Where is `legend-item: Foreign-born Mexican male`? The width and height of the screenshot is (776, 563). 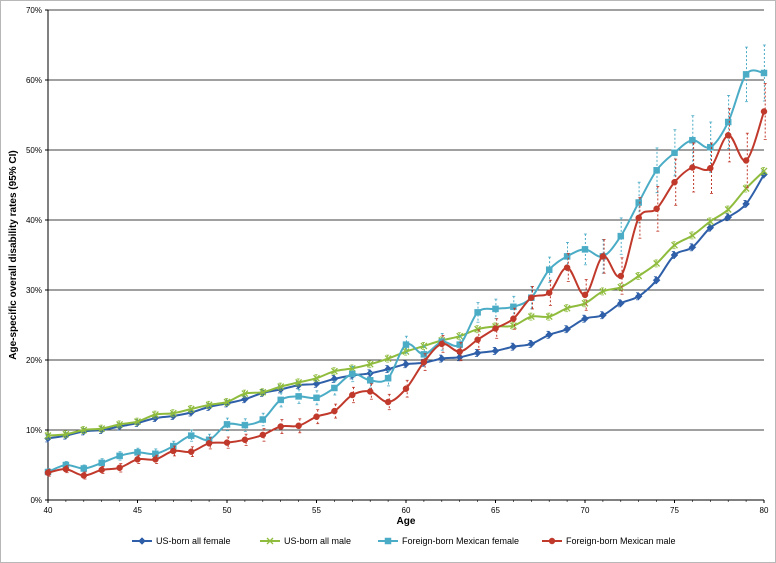 legend-item: Foreign-born Mexican male is located at coordinates (609, 541).